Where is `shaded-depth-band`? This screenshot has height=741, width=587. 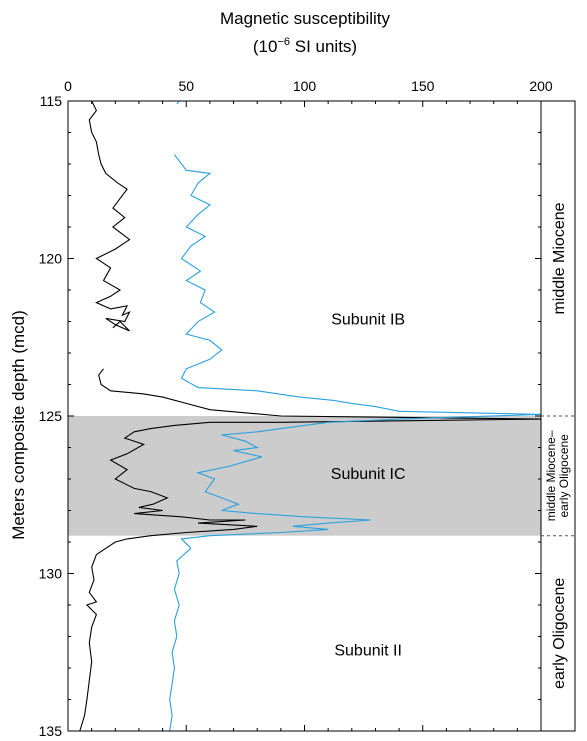
shaded-depth-band is located at coordinates (304, 476).